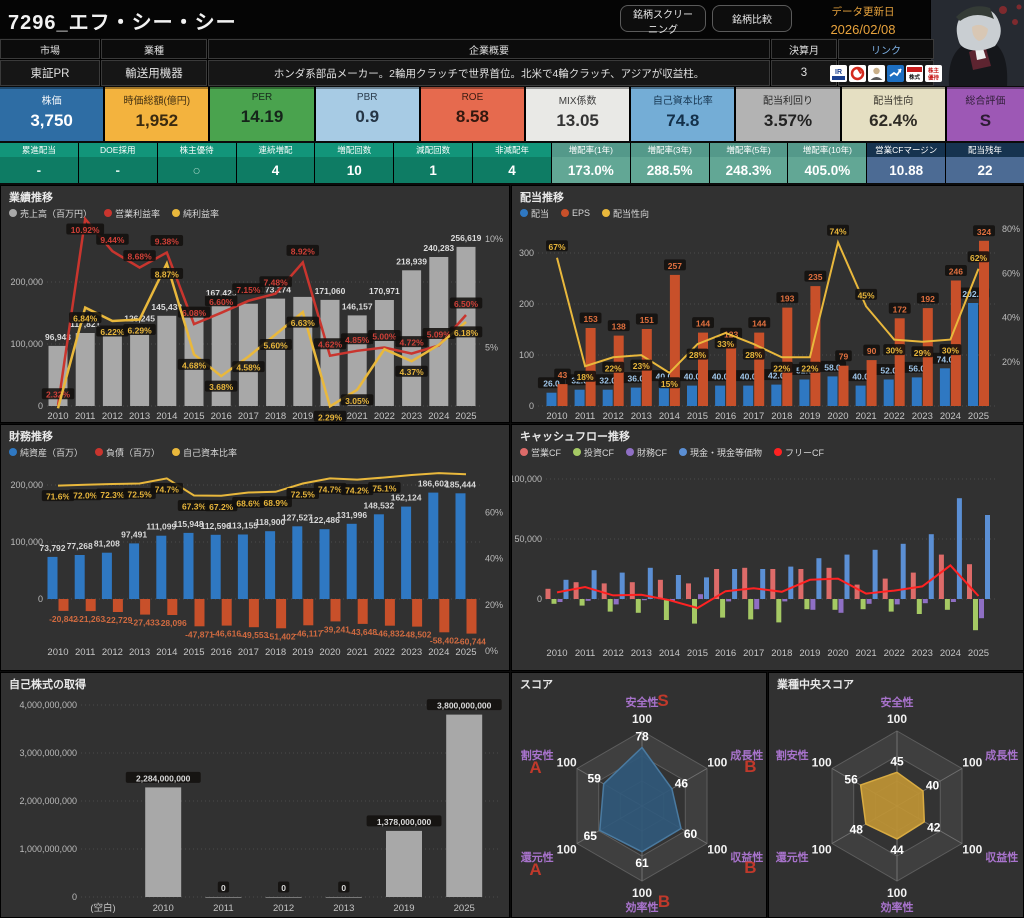 Image resolution: width=1024 pixels, height=918 pixels. Describe the element at coordinates (221, 387) in the screenshot. I see `svg-text: 3.68%` at that location.